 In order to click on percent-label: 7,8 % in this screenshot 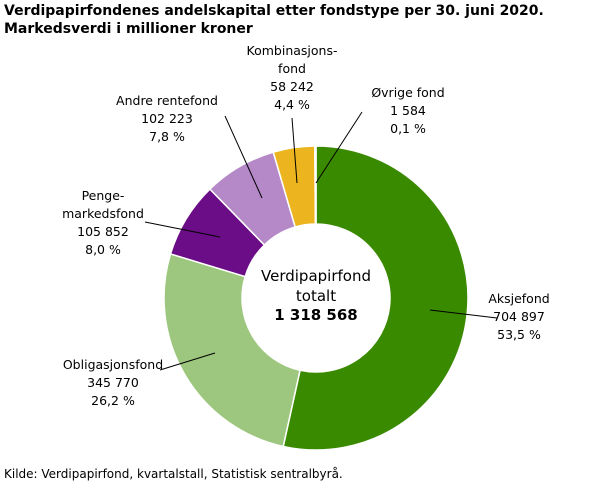, I will do `click(167, 136)`.